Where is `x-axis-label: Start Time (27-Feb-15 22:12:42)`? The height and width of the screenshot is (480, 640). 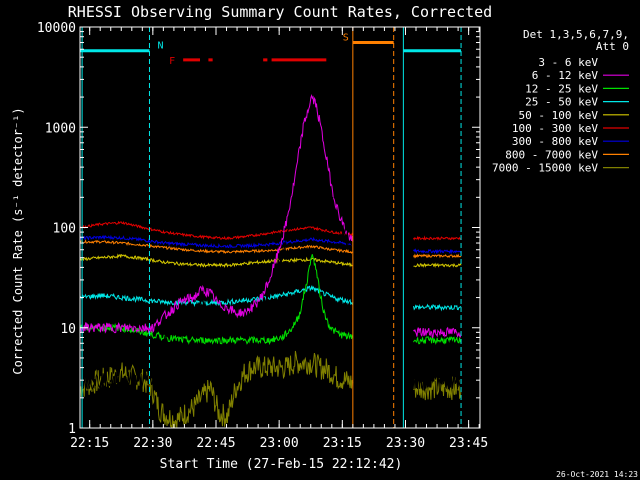
x-axis-label: Start Time (27-Feb-15 22:12:42) is located at coordinates (281, 464).